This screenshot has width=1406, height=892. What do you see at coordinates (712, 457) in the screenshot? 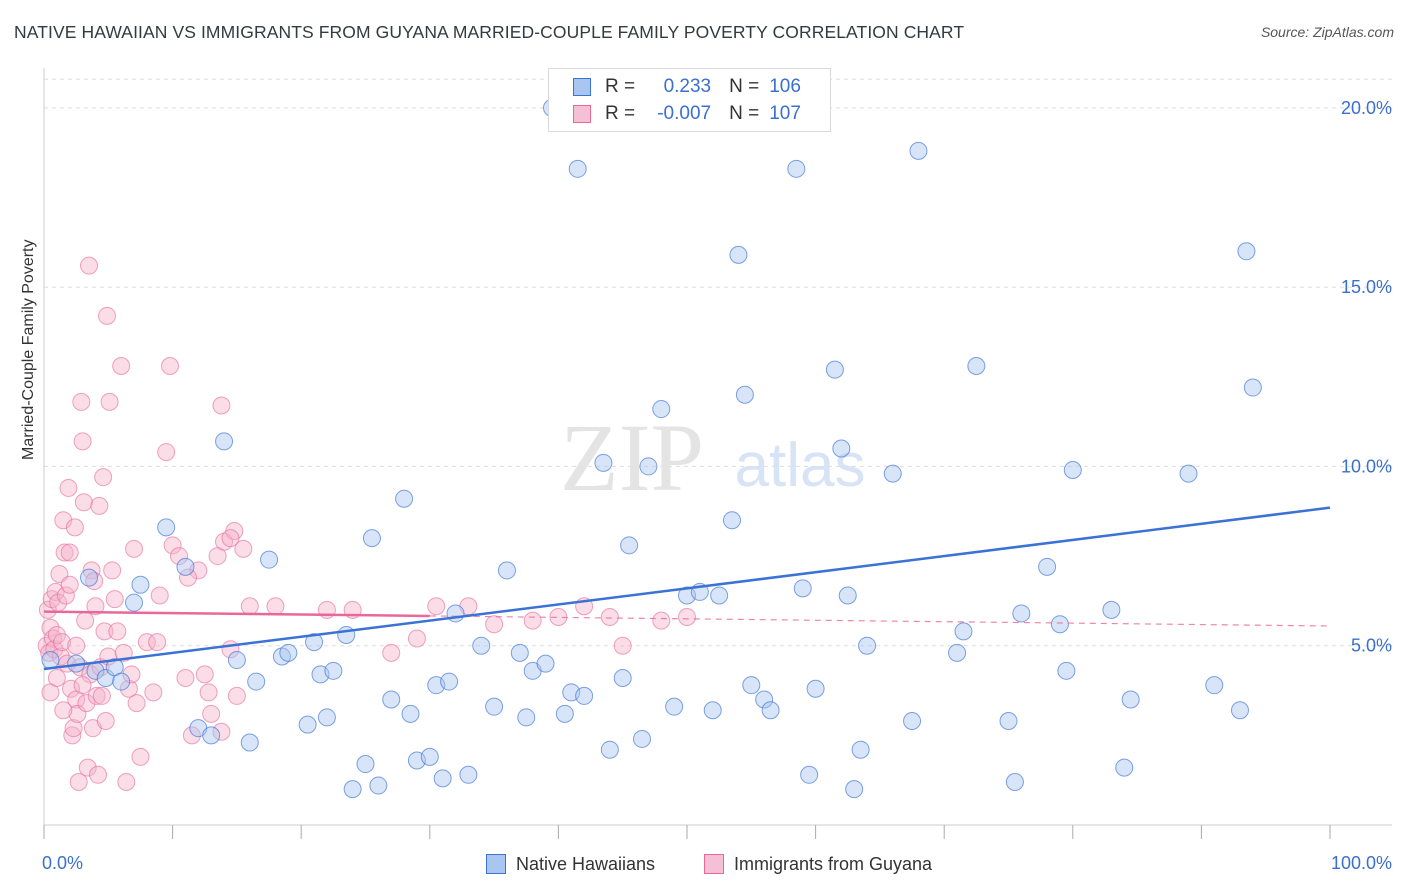
I see `watermark: ZIP atlas` at bounding box center [712, 457].